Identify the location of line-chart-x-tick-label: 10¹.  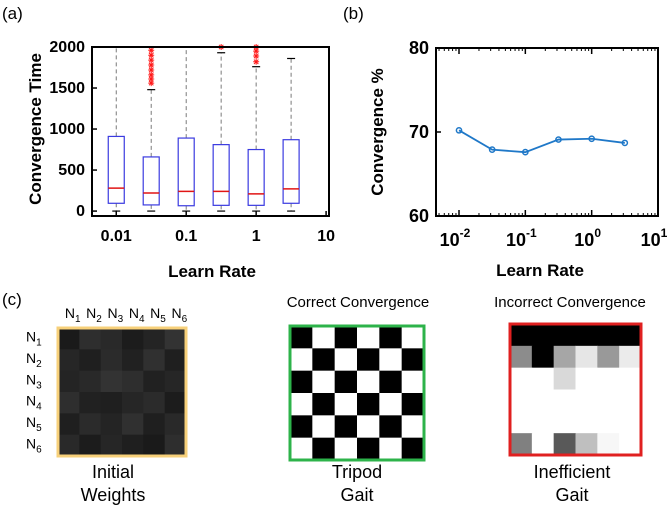
(654, 238).